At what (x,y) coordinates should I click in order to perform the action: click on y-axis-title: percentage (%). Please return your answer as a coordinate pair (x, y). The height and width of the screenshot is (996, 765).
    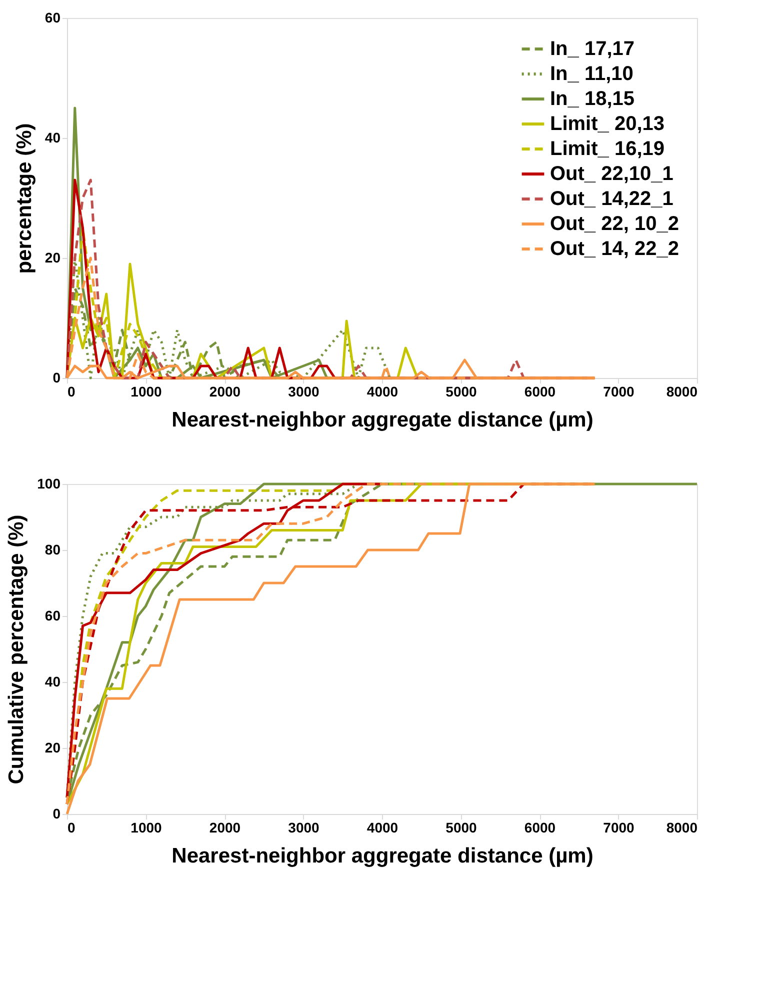
    Looking at the image, I should click on (24, 198).